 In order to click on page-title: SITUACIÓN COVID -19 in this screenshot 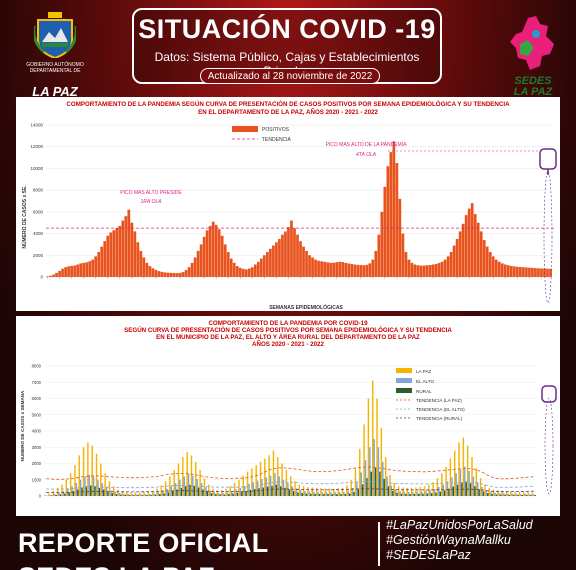, I will do `click(287, 29)`.